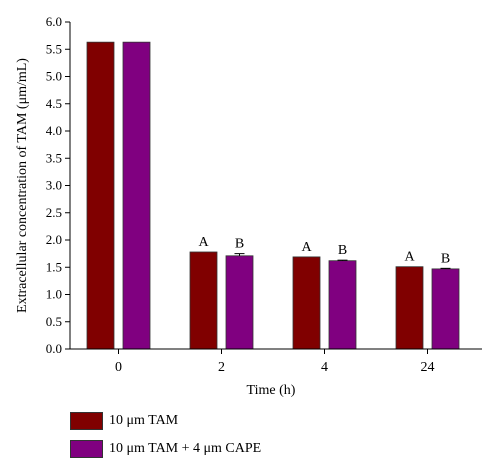 The width and height of the screenshot is (500, 473). I want to click on x-tick-label: 24, so click(428, 367).